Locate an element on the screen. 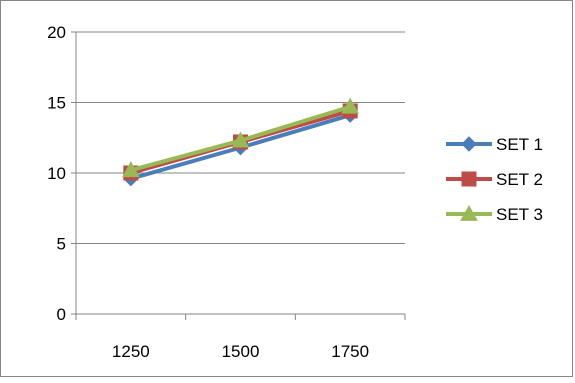  x-tick-labels: 1250 1500 1750 is located at coordinates (240, 351).